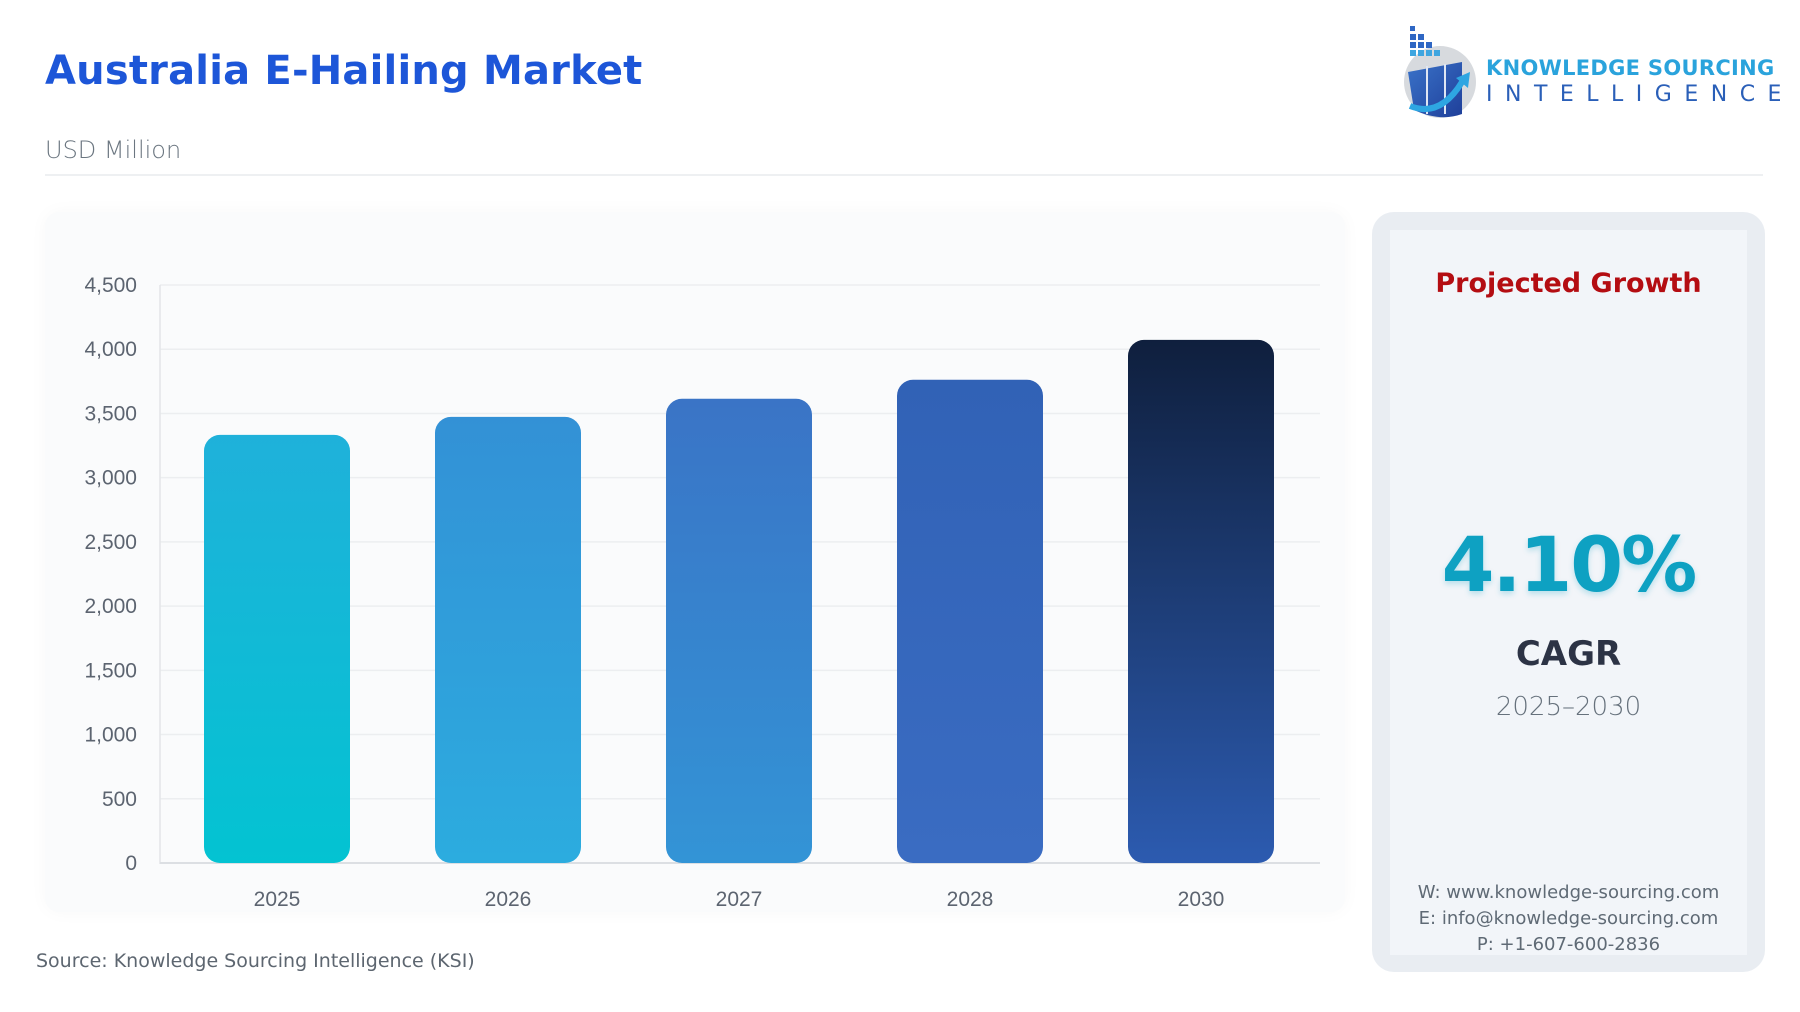  What do you see at coordinates (110, 735) in the screenshot?
I see `y-tick-label: 1,000` at bounding box center [110, 735].